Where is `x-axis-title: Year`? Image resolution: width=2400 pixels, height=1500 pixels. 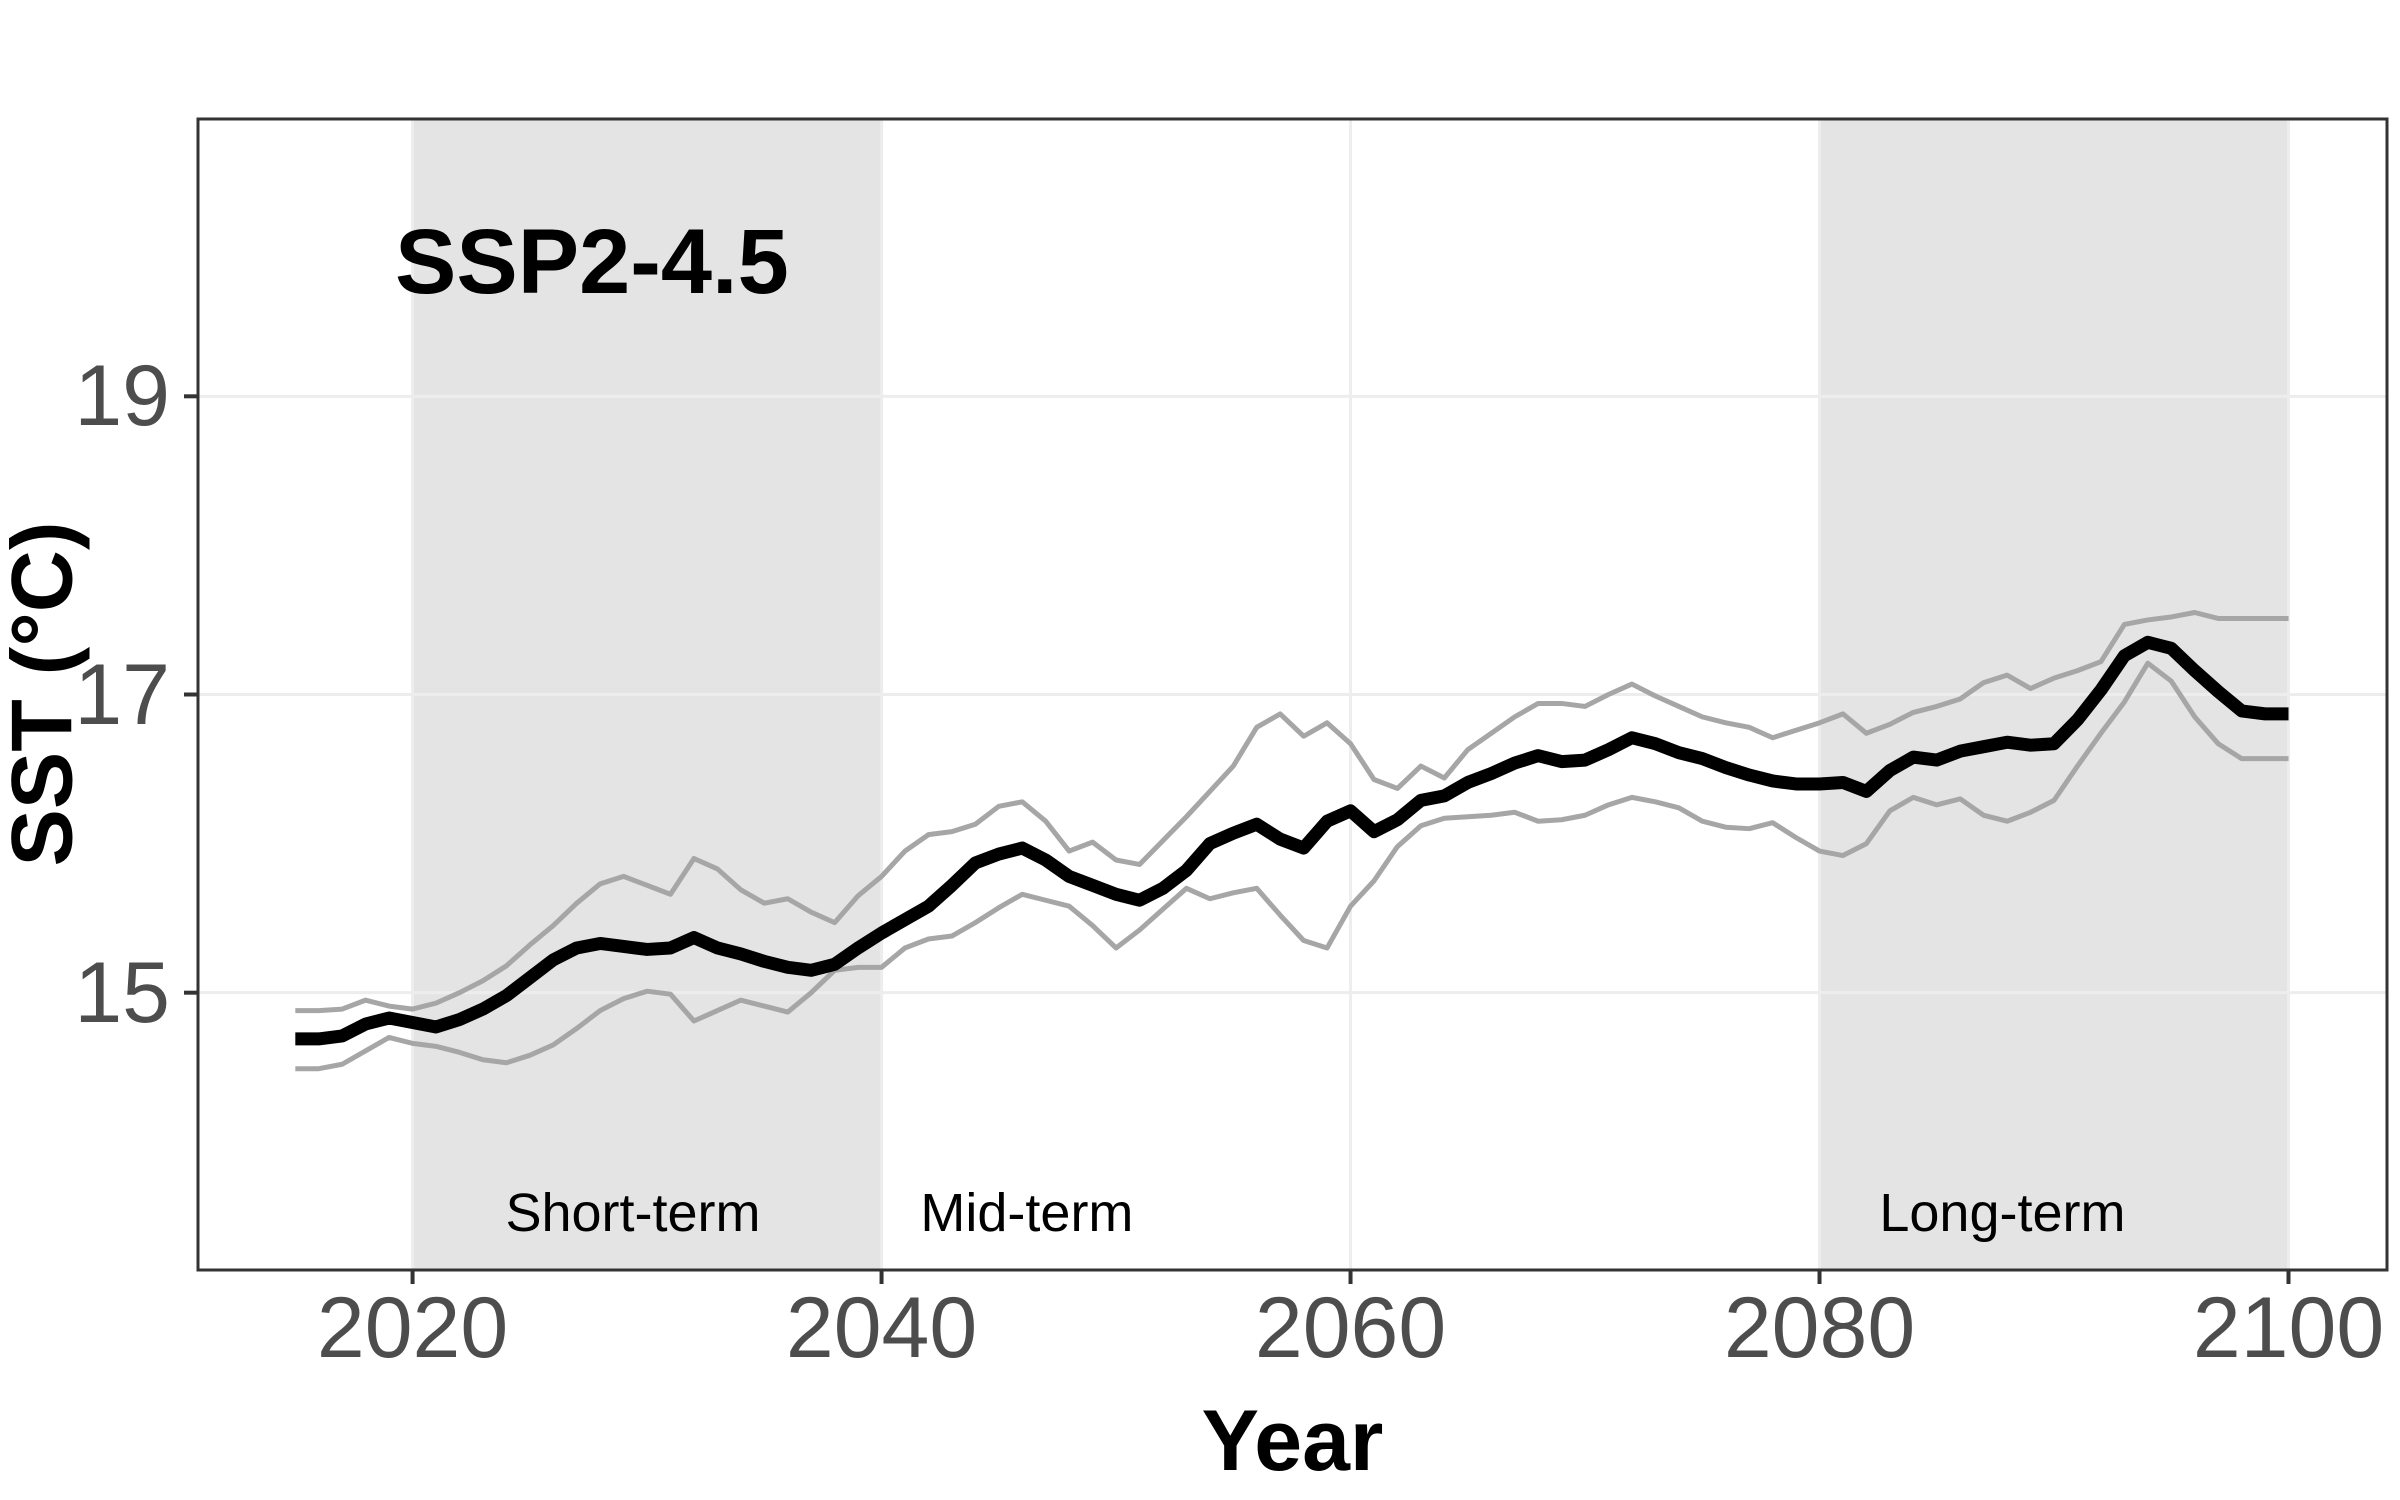 x-axis-title: Year is located at coordinates (1292, 1441).